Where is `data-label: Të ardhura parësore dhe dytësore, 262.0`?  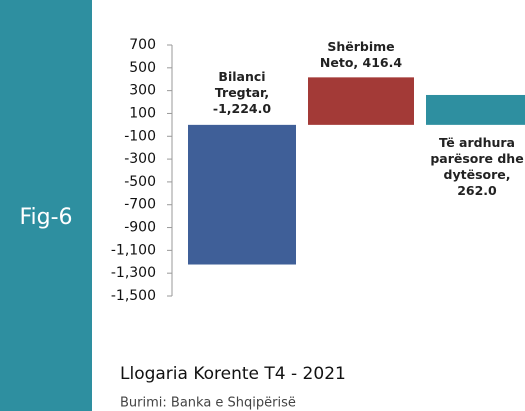
data-label: Të ardhura parësore dhe dytësore, 262.0 is located at coordinates (477, 166).